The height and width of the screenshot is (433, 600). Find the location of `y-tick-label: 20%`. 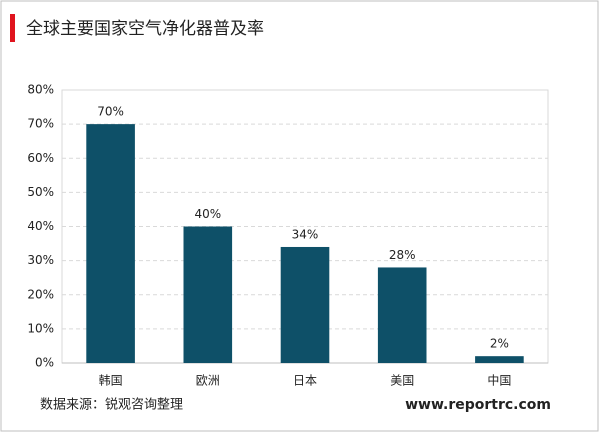

y-tick-label: 20% is located at coordinates (40, 294).